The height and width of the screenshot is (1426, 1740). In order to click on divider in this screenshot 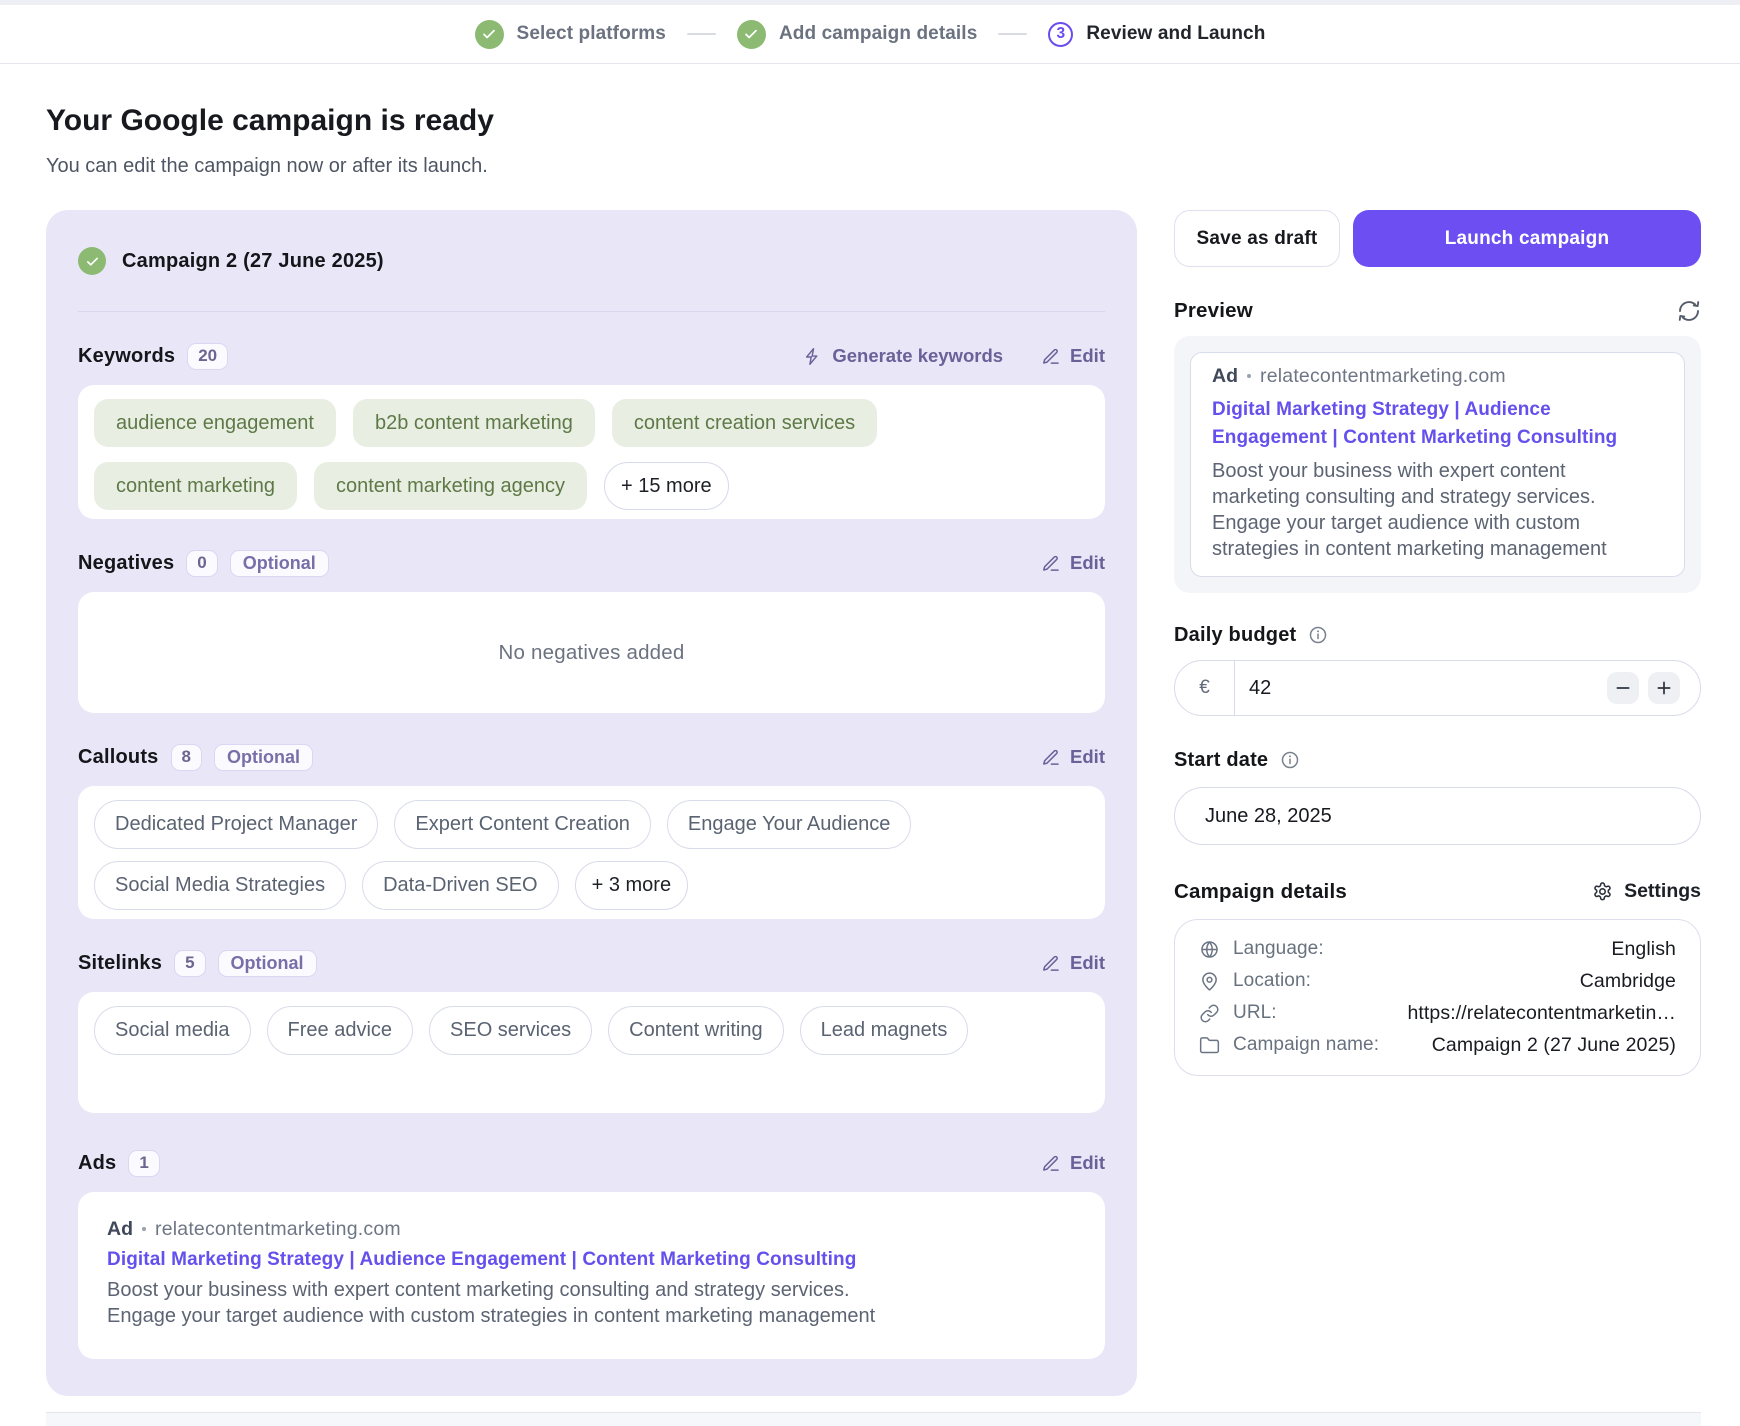, I will do `click(591, 311)`.